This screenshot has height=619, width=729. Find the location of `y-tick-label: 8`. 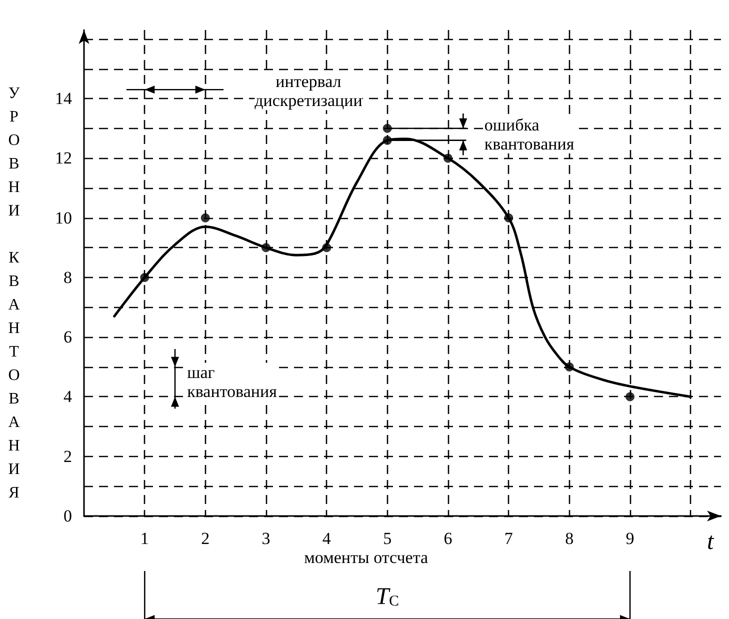

y-tick-label: 8 is located at coordinates (68, 277).